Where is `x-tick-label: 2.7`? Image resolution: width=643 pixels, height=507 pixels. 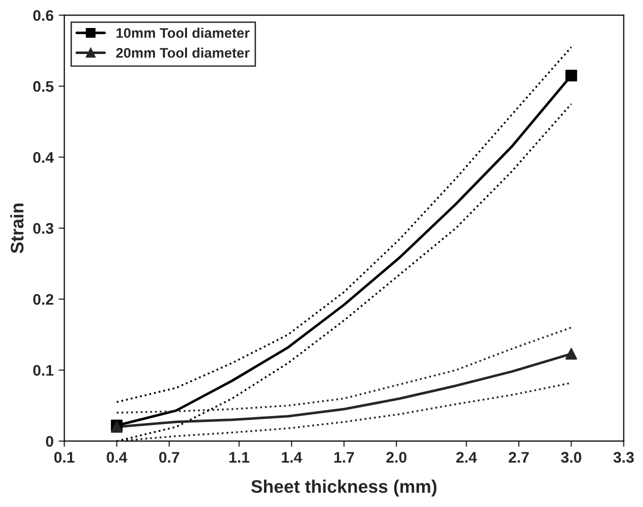 x-tick-label: 2.7 is located at coordinates (518, 457).